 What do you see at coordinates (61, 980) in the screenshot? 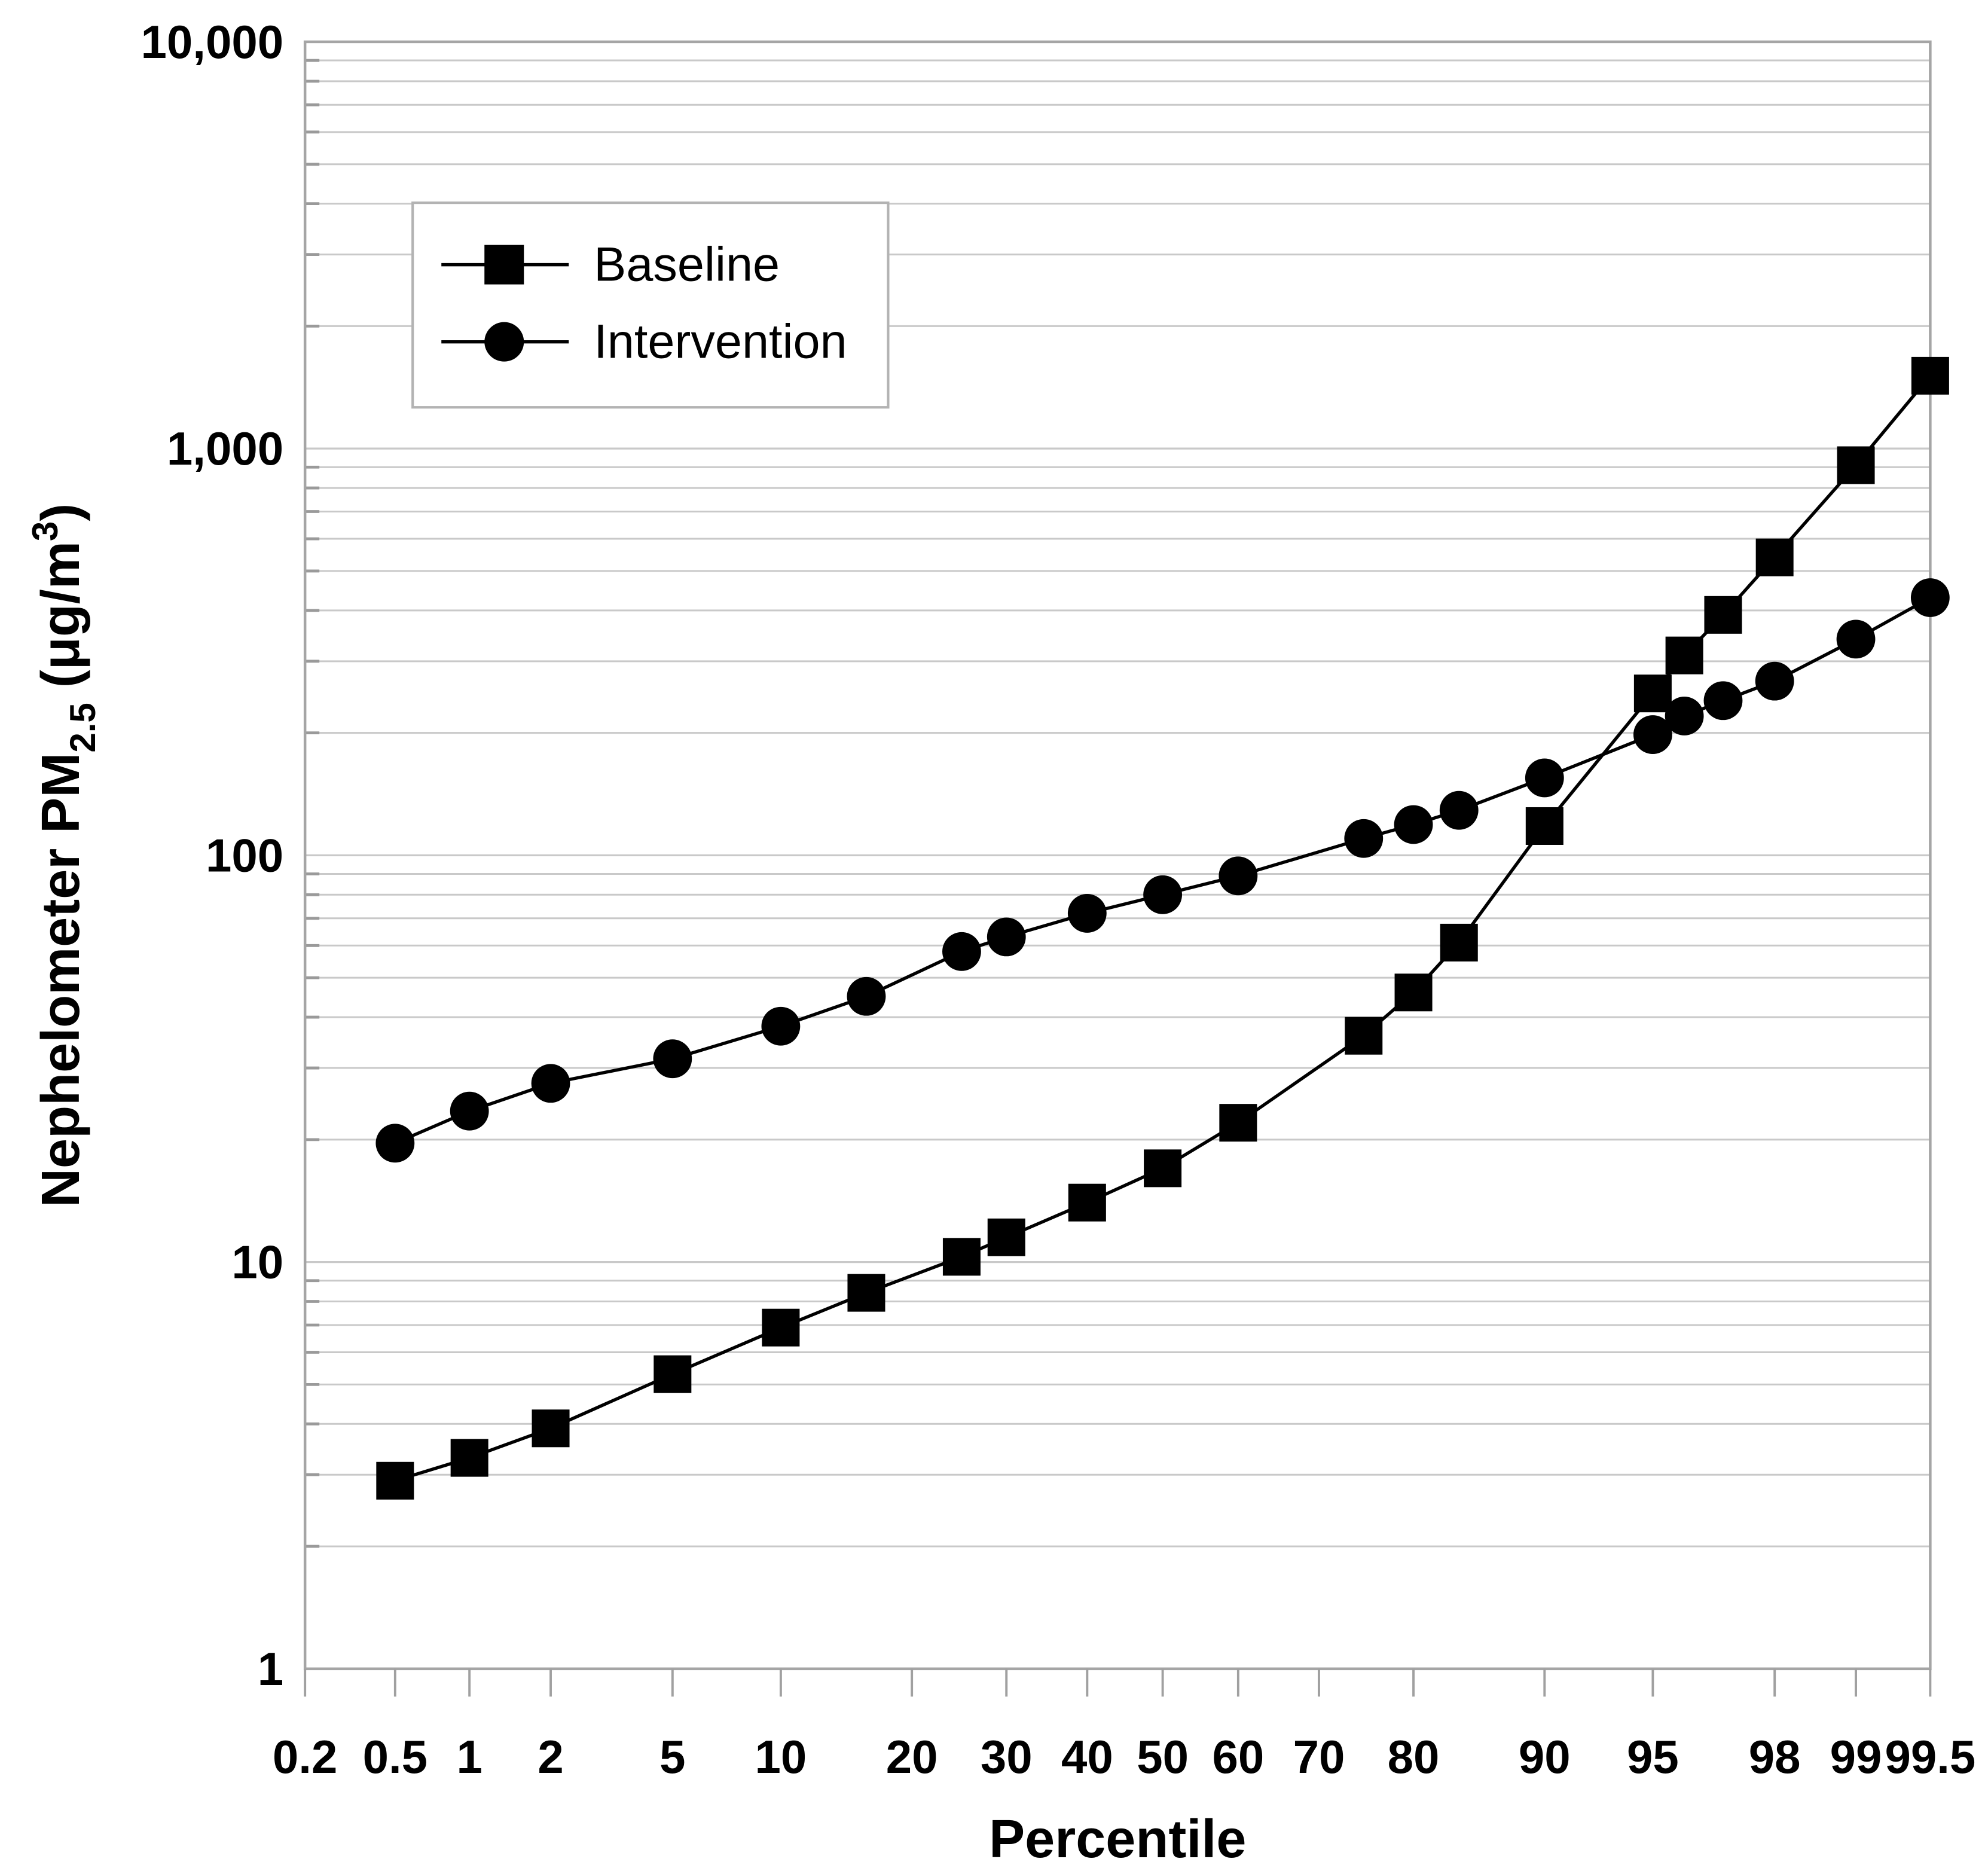
I see `y-axis-title-part: Nephelometer PM` at bounding box center [61, 980].